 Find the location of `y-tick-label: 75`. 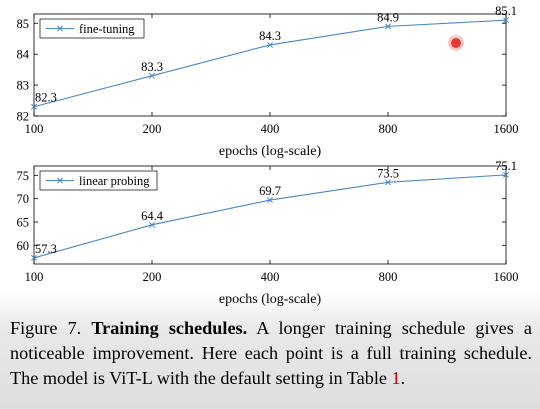

y-tick-label: 75 is located at coordinates (23, 176).